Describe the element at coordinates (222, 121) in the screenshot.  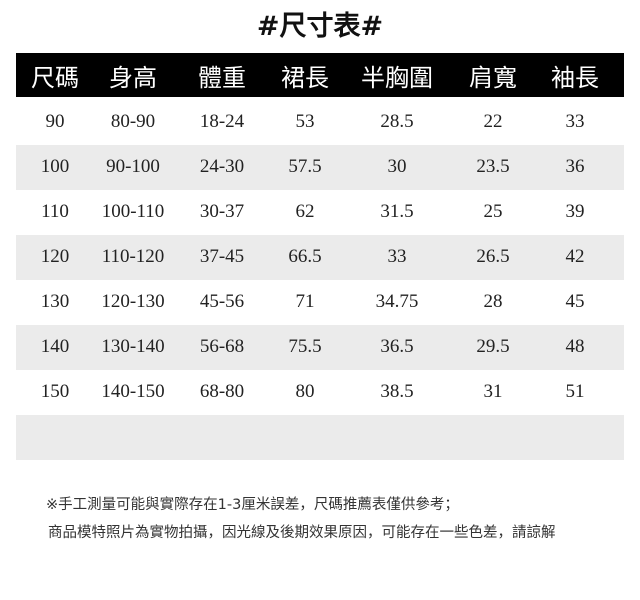
I see `table-cell: 18-24` at that location.